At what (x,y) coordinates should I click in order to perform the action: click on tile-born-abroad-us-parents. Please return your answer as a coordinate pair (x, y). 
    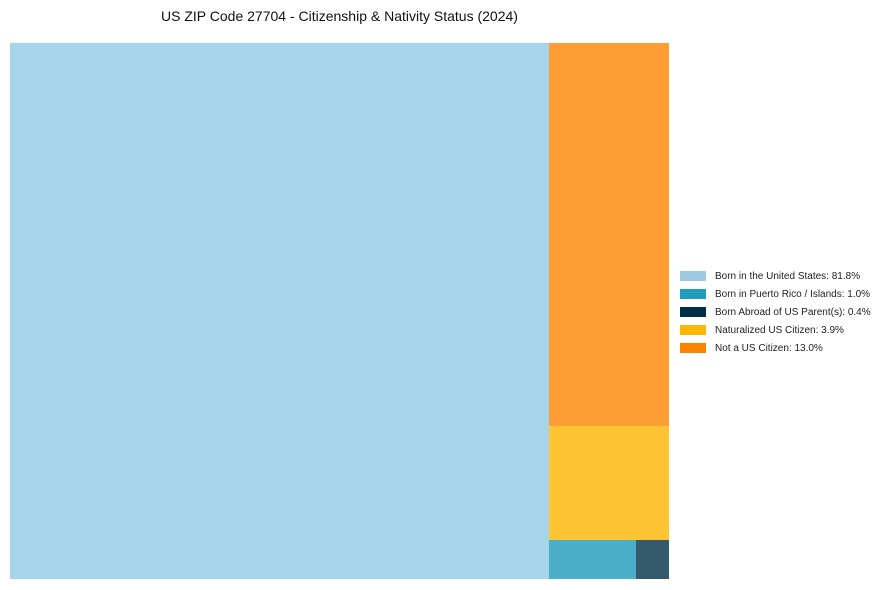
    Looking at the image, I should click on (652, 559).